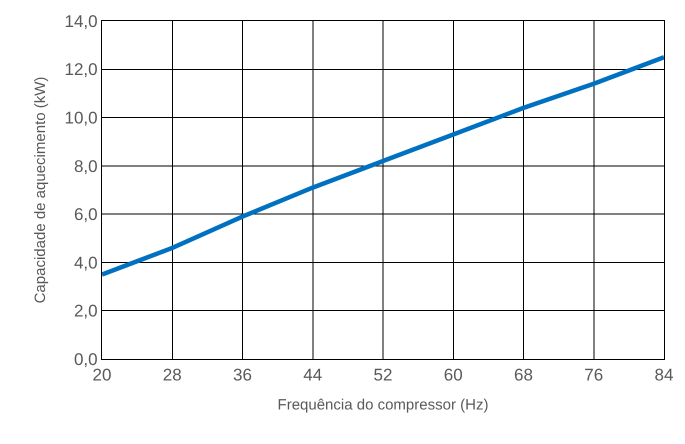  I want to click on y-tick-label: 12,0, so click(81, 70).